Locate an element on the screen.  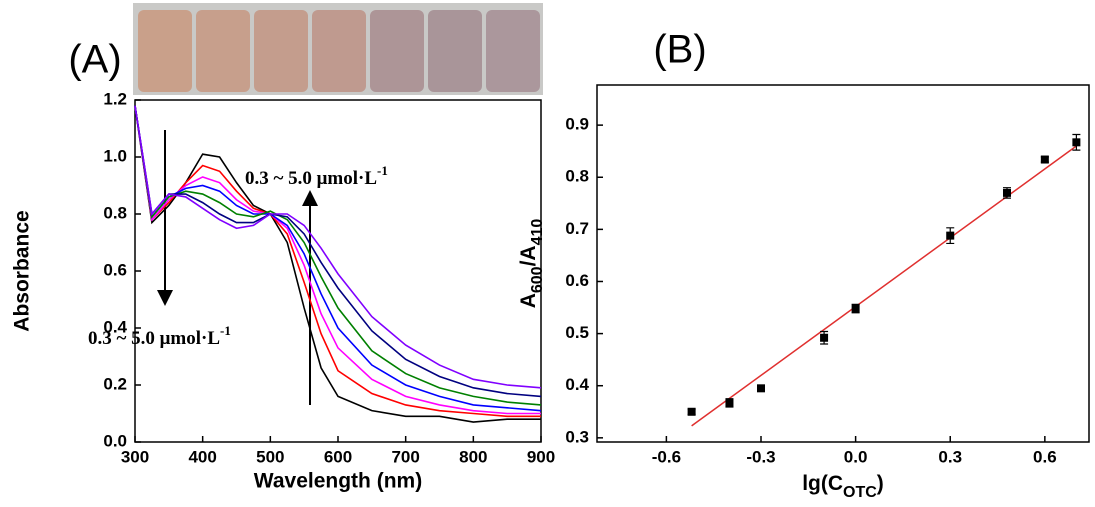
x-axis-label-part: lg(C is located at coordinates (822, 483).